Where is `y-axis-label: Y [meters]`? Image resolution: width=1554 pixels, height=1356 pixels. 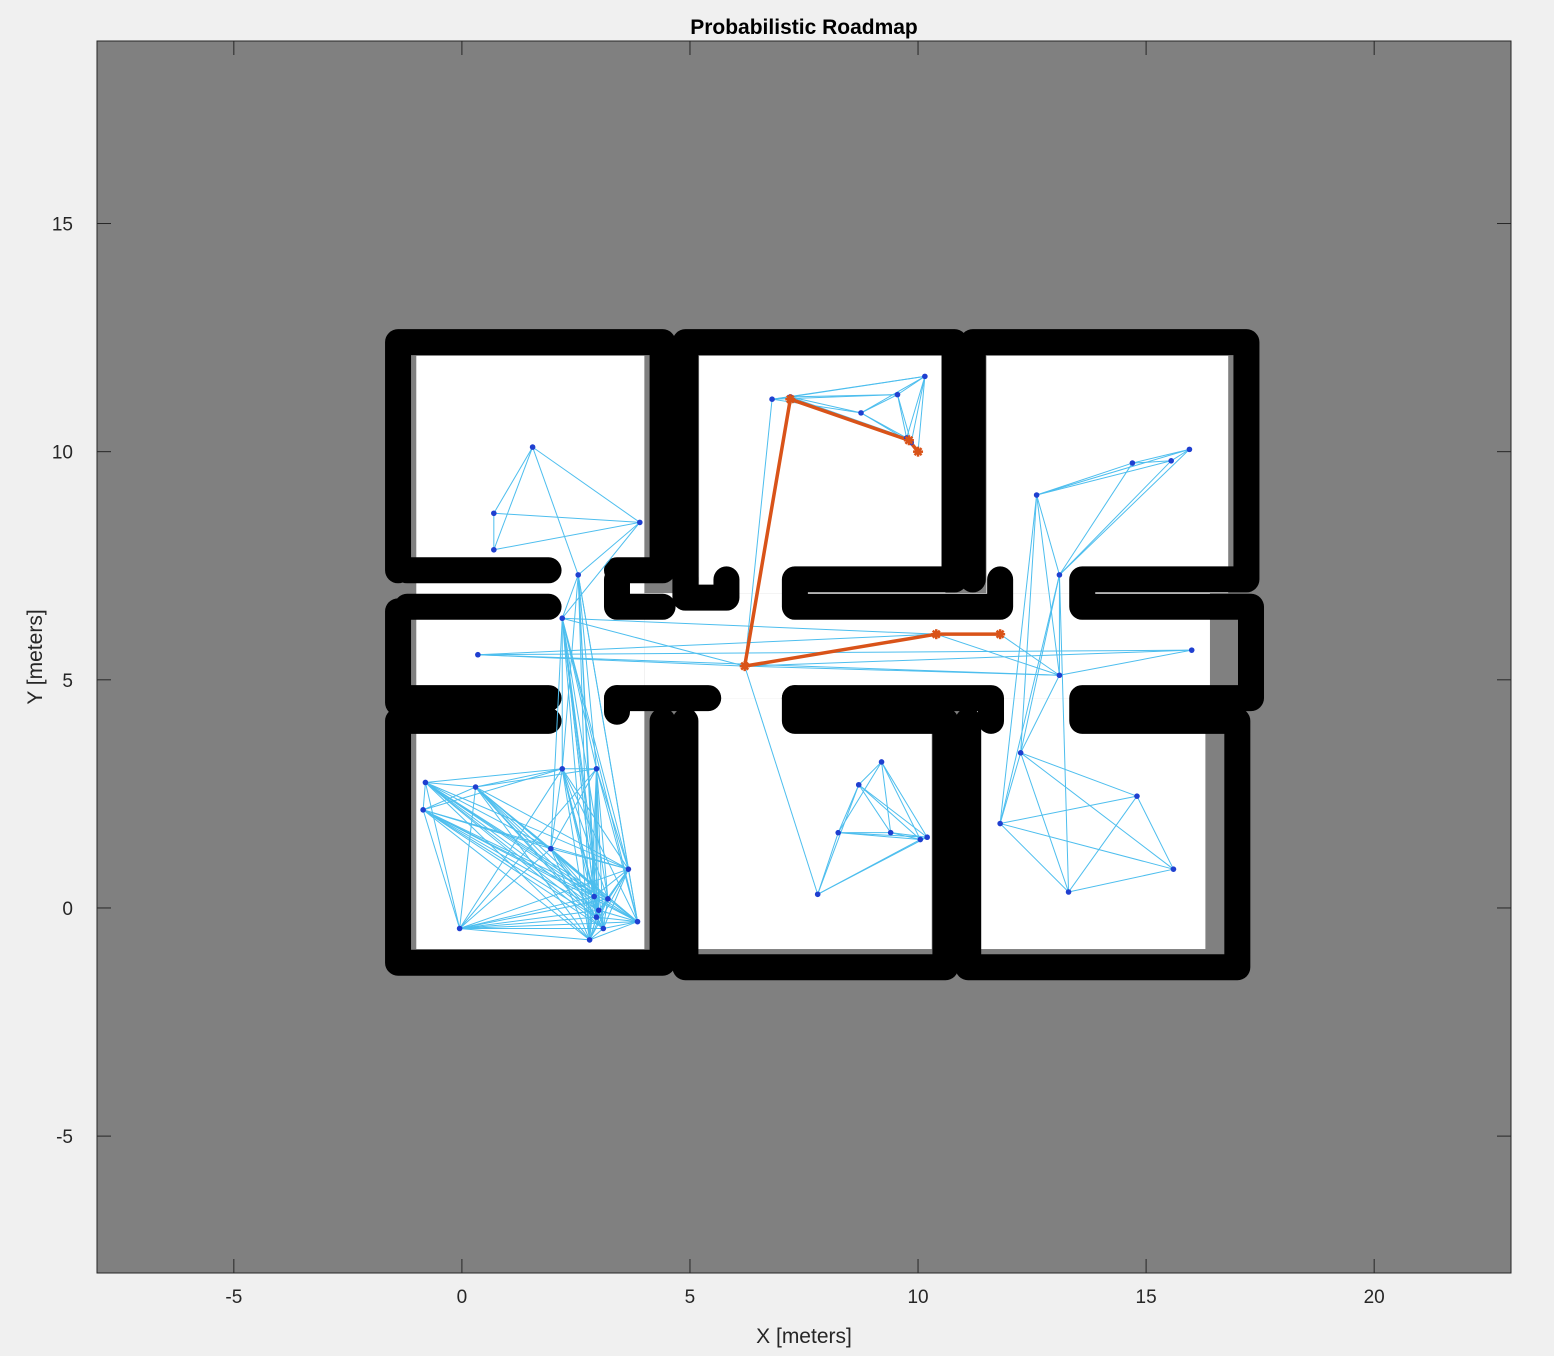
y-axis-label: Y [meters] is located at coordinates (35, 656).